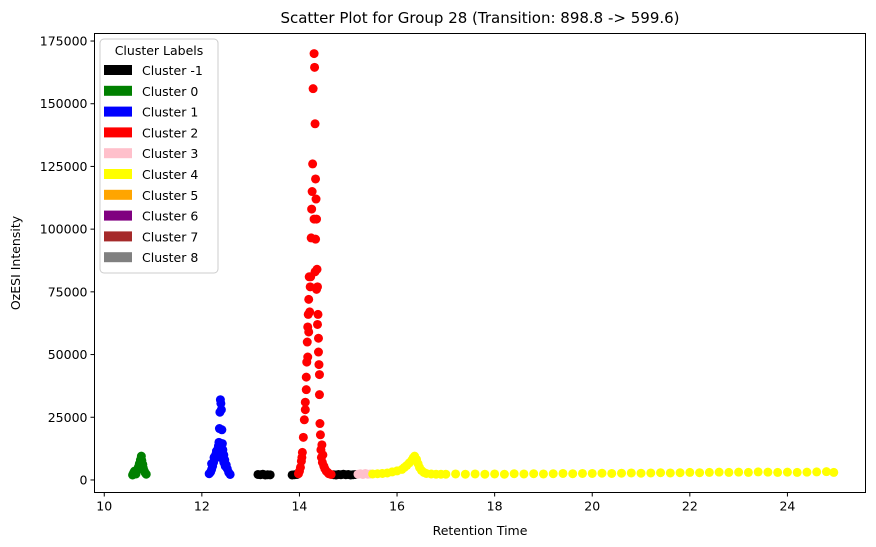 This screenshot has height=547, width=876. Describe the element at coordinates (495, 506) in the screenshot. I see `x-tick-label: 18` at that location.